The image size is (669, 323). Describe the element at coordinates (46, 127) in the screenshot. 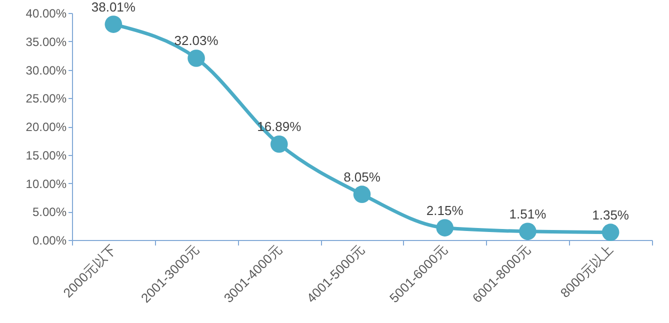

I see `y-tick-label: 20.00%` at that location.